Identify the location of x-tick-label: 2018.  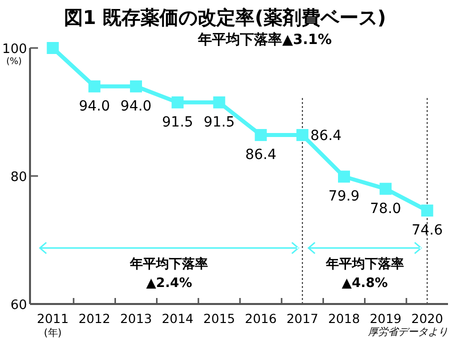
(344, 318).